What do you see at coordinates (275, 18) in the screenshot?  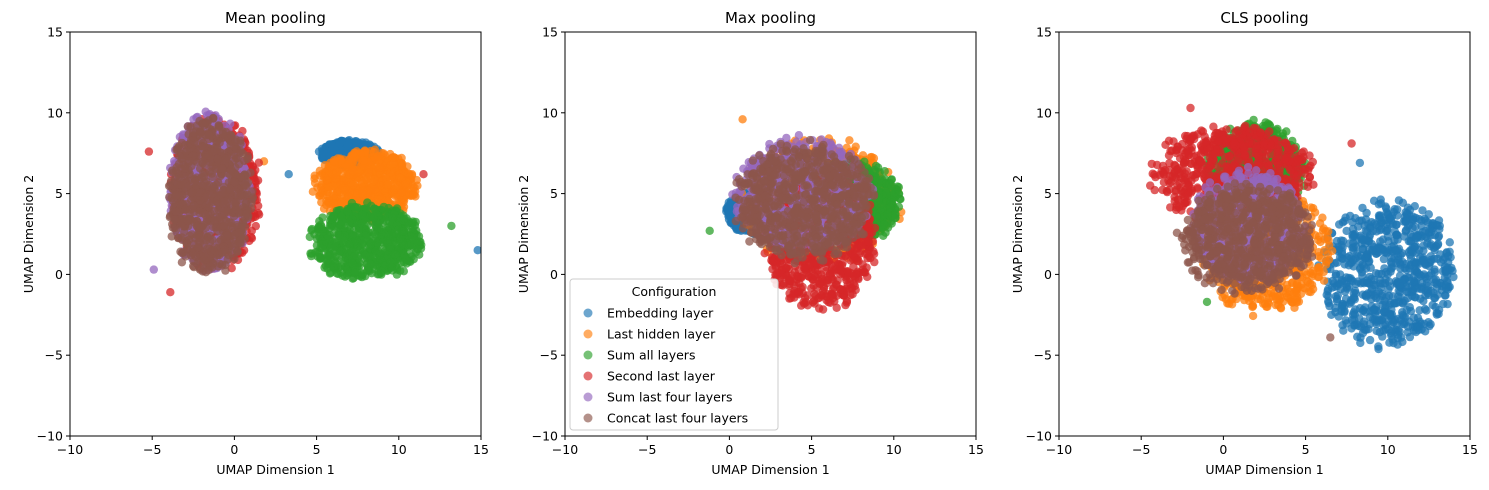 I see `subplot-title: Mean pooling` at bounding box center [275, 18].